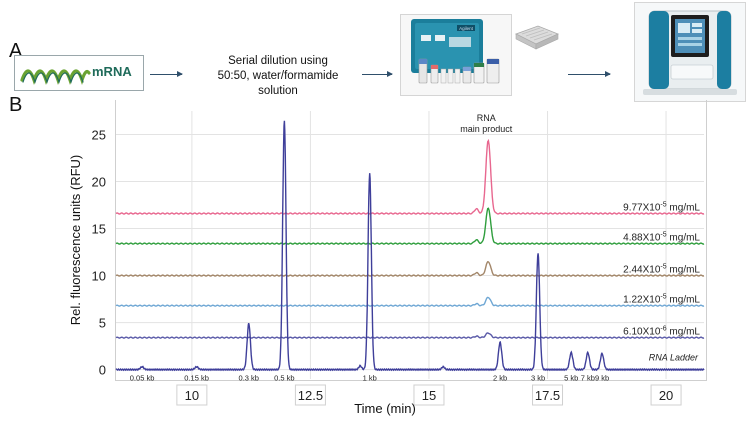 Image resolution: width=750 pixels, height=423 pixels. Describe the element at coordinates (99, 182) in the screenshot. I see `y-tick-label: 20` at that location.